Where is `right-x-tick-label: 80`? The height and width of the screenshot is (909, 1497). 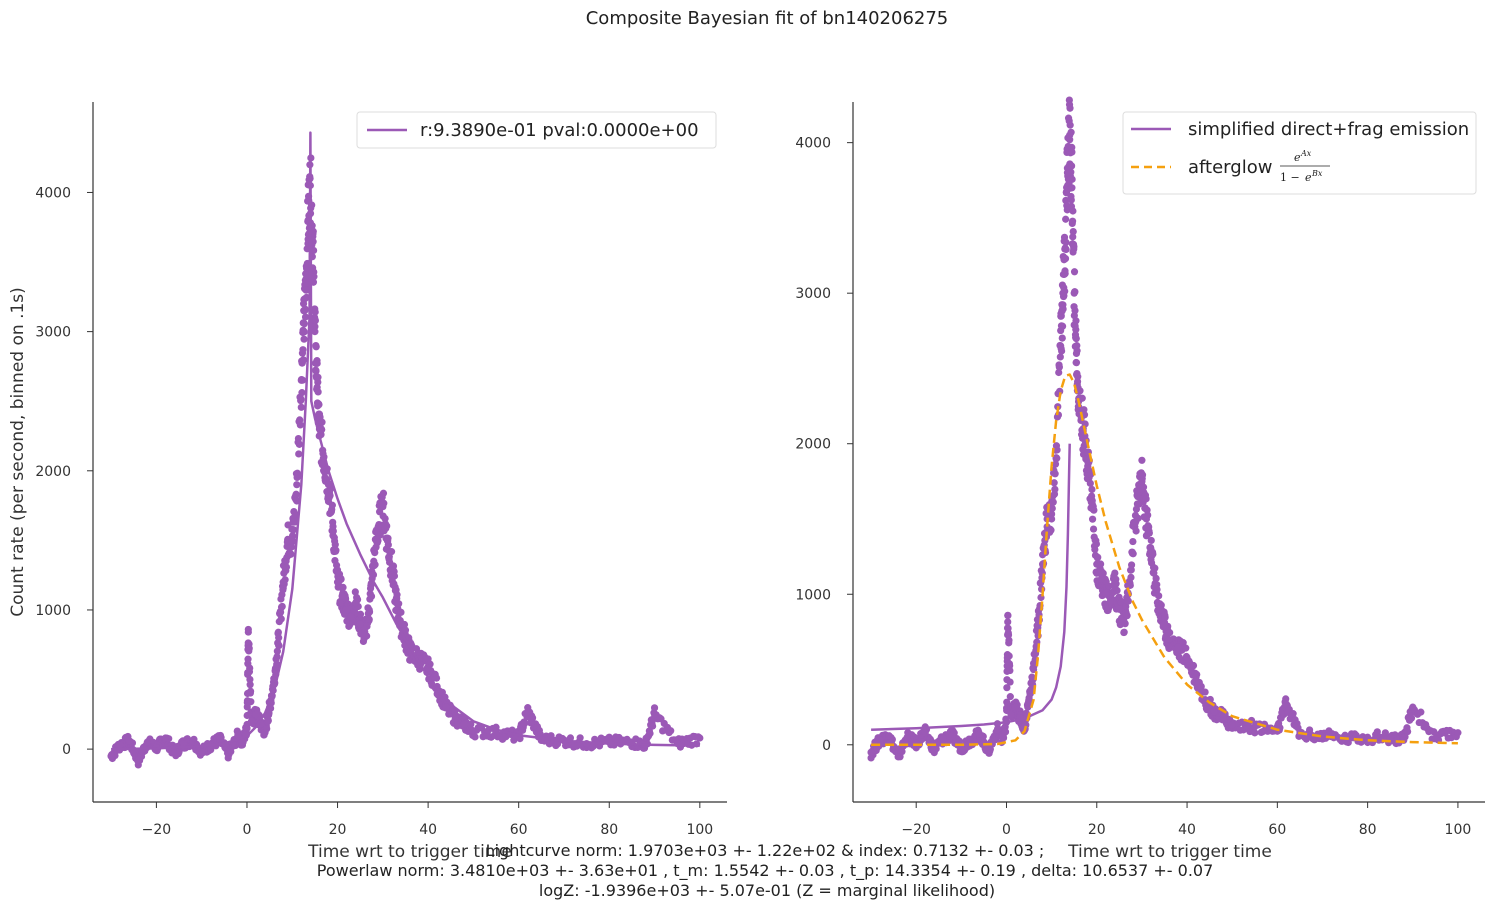 right-x-tick-label: 80 is located at coordinates (1368, 830).